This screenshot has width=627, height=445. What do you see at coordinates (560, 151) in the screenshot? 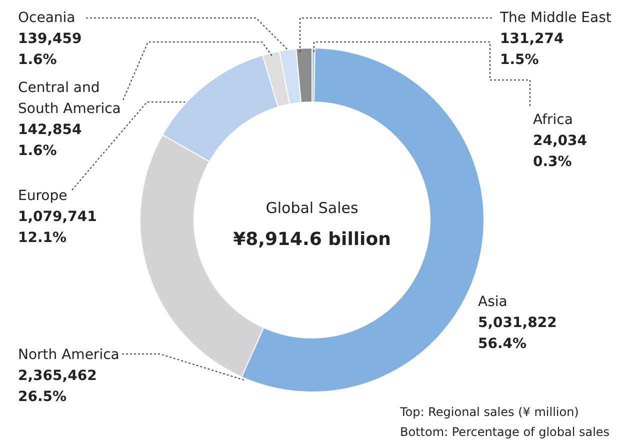
I see `data-label: 24,034 0.3%` at bounding box center [560, 151].